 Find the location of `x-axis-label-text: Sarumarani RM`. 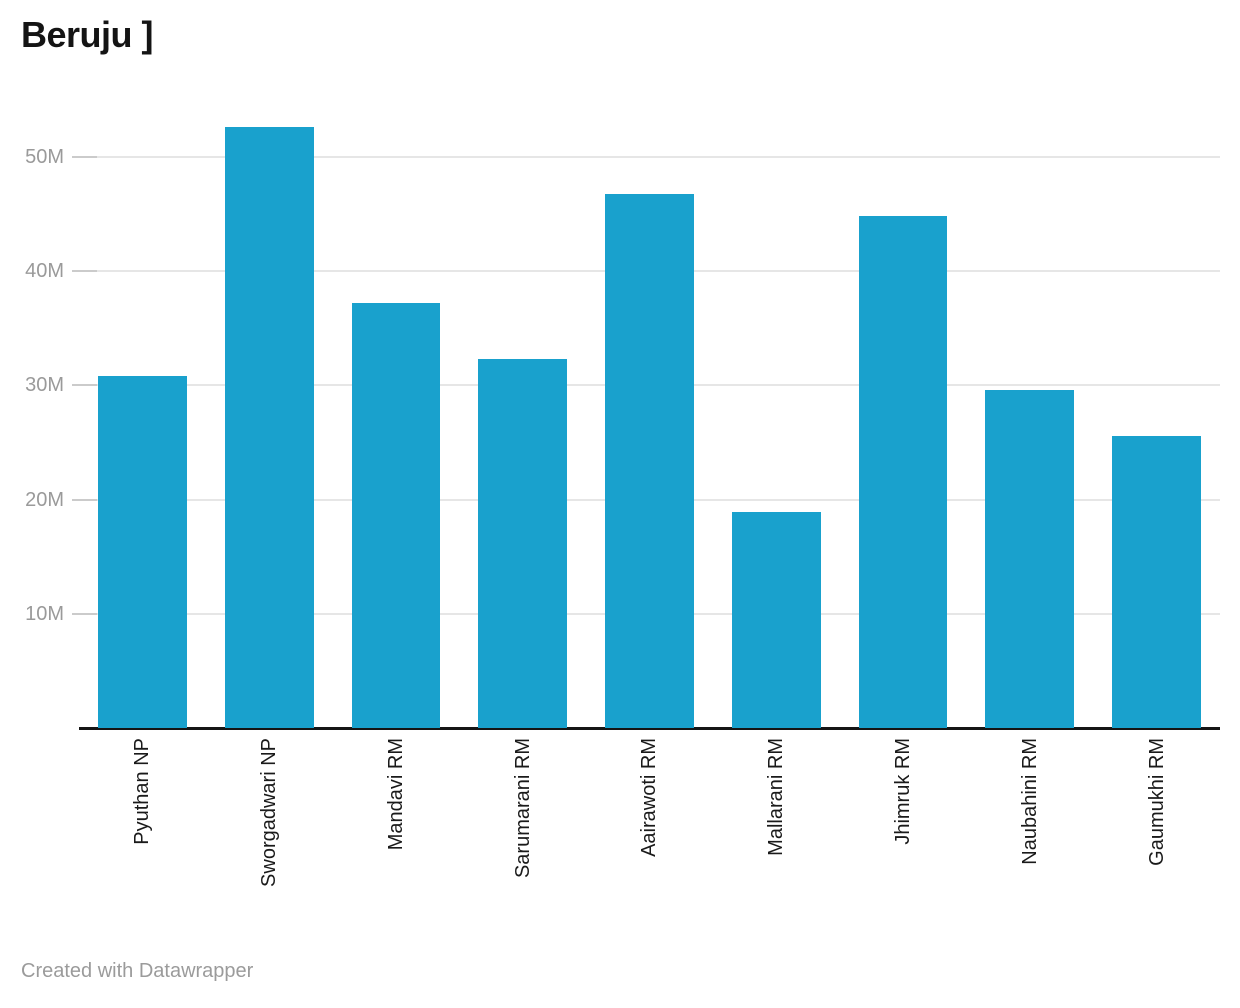

x-axis-label-text: Sarumarani RM is located at coordinates (522, 808).